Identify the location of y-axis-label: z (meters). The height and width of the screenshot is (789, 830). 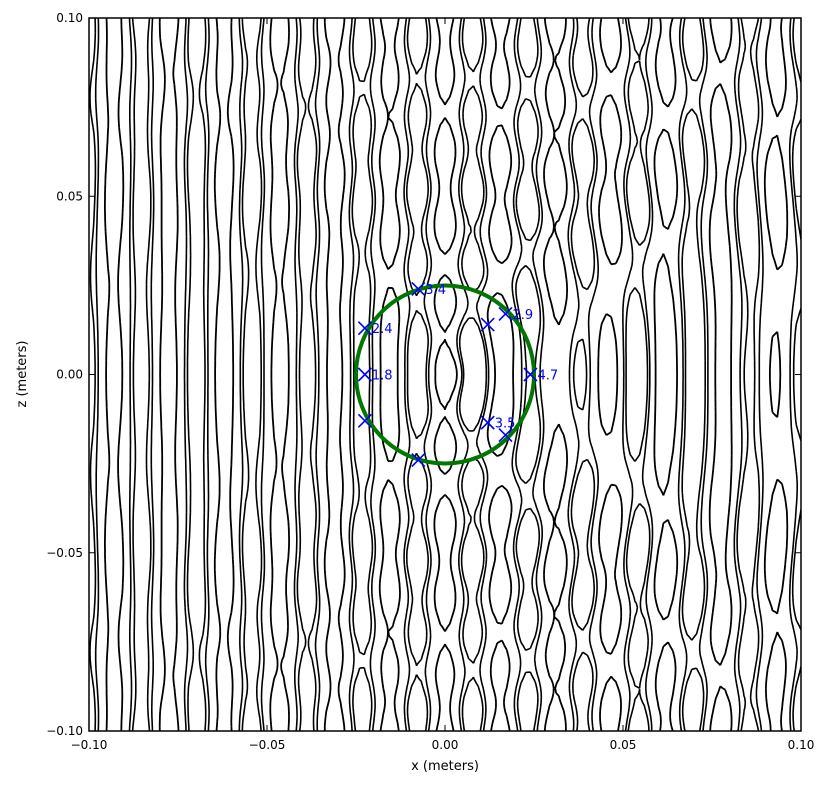
(22, 374).